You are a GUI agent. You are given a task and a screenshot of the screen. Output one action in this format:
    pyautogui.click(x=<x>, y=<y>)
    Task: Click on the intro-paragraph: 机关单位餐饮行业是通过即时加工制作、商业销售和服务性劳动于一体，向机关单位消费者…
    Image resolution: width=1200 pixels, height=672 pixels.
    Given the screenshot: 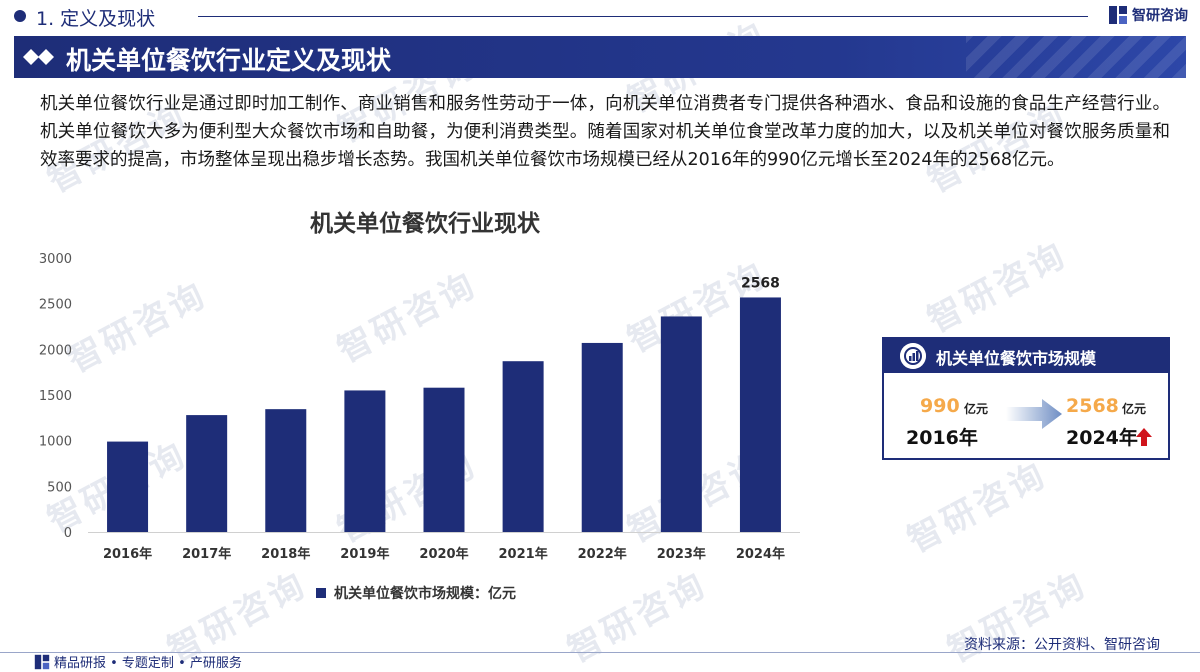 What is the action you would take?
    pyautogui.click(x=605, y=132)
    